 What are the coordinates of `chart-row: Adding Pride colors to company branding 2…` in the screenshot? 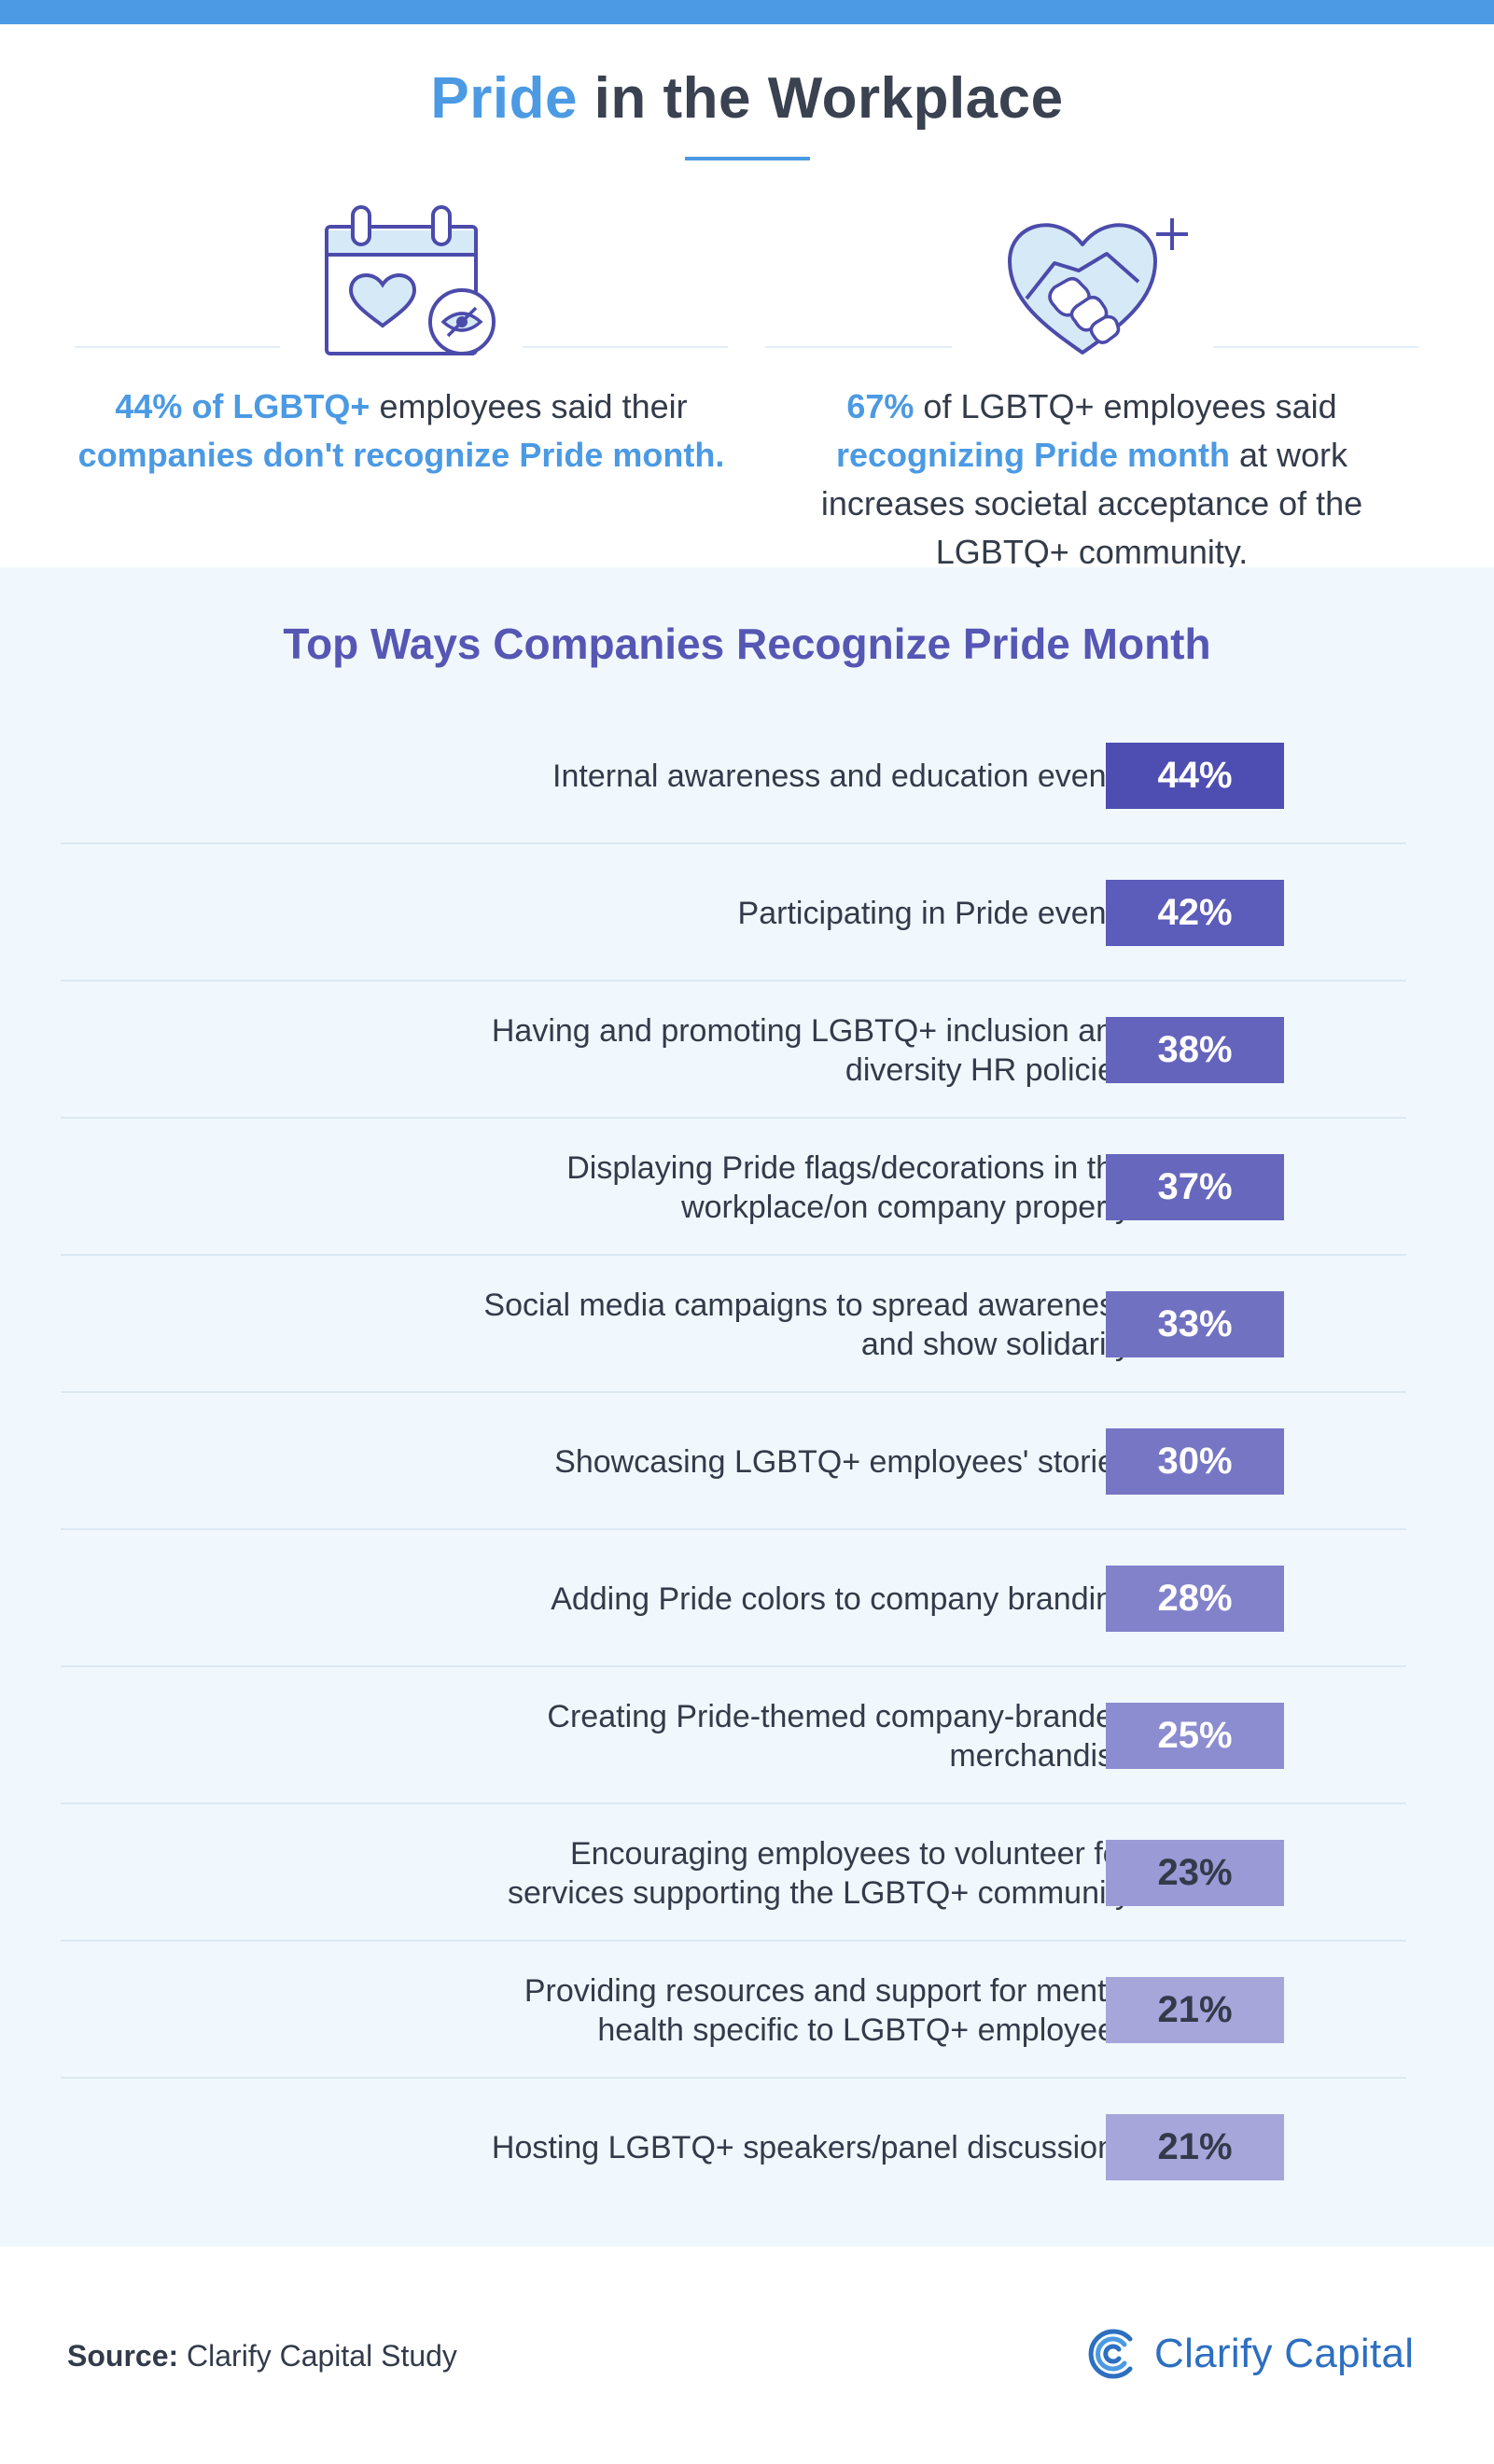 It's located at (733, 1598).